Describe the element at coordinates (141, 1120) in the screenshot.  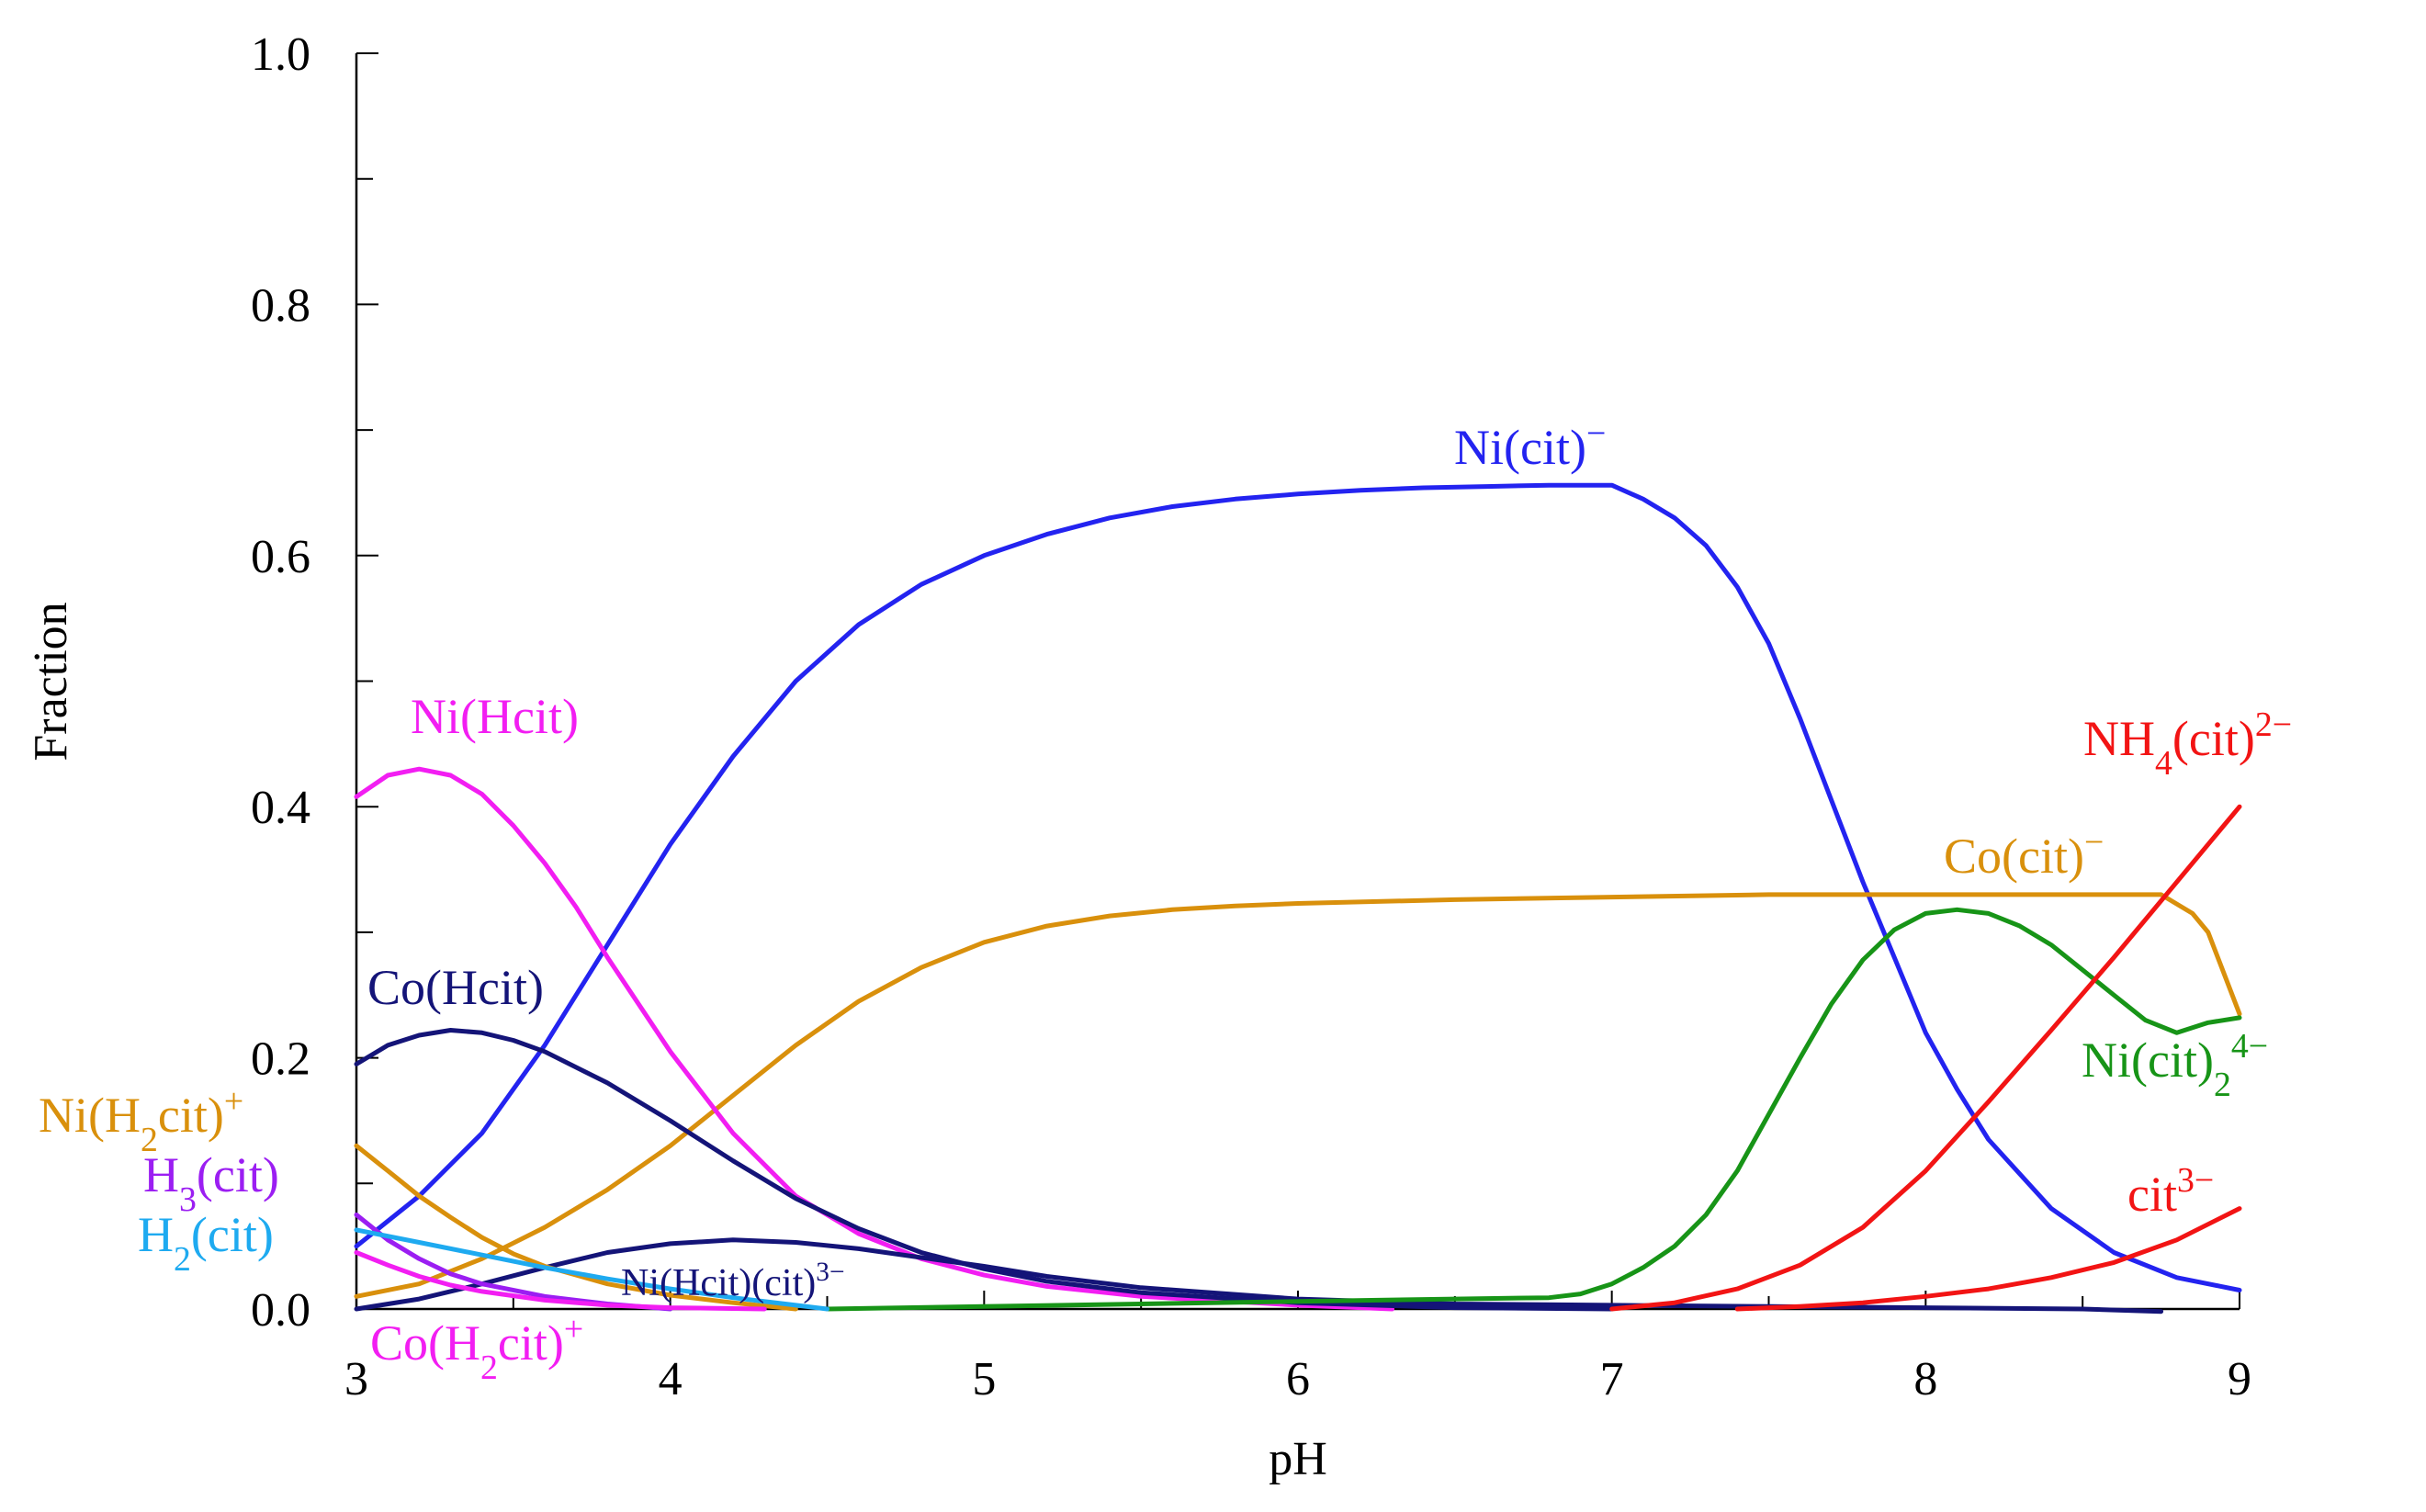
I see `series-label-8: Ni(H2cit)+` at that location.